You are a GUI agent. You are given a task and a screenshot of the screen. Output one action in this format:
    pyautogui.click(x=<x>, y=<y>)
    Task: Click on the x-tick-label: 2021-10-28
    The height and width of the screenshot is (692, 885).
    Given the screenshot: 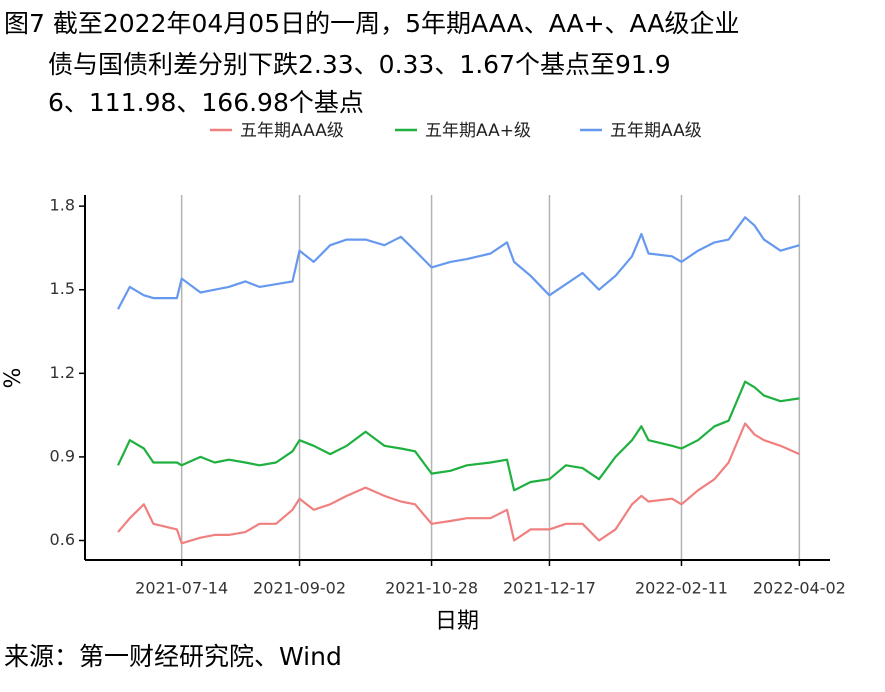 What is the action you would take?
    pyautogui.click(x=431, y=588)
    